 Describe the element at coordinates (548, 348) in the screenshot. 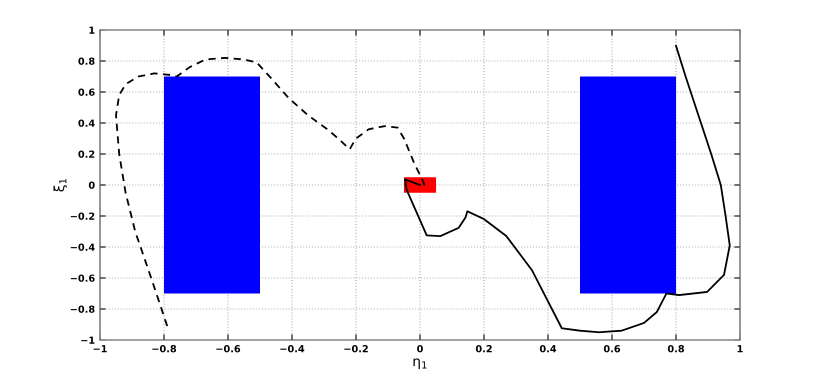

I see `x-tick-label: 0.4` at that location.